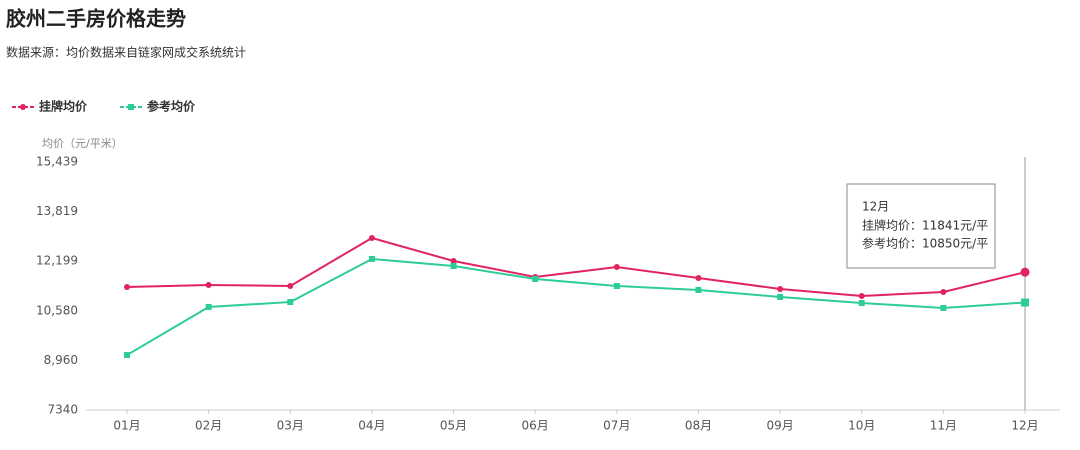  What do you see at coordinates (535, 426) in the screenshot?
I see `x-tick-label: 06月` at bounding box center [535, 426].